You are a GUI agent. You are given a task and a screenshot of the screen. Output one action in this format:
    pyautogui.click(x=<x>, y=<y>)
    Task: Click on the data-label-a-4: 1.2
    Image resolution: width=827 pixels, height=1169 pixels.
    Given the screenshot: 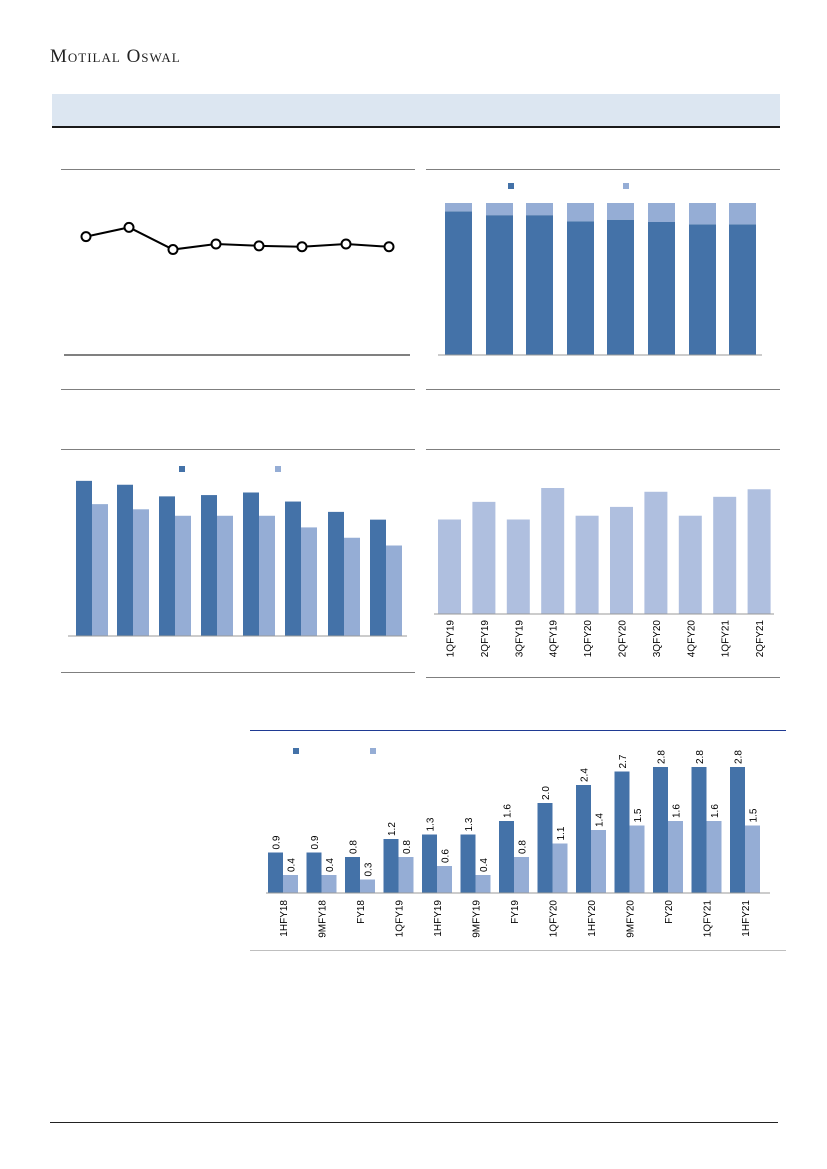 What is the action you would take?
    pyautogui.click(x=392, y=829)
    